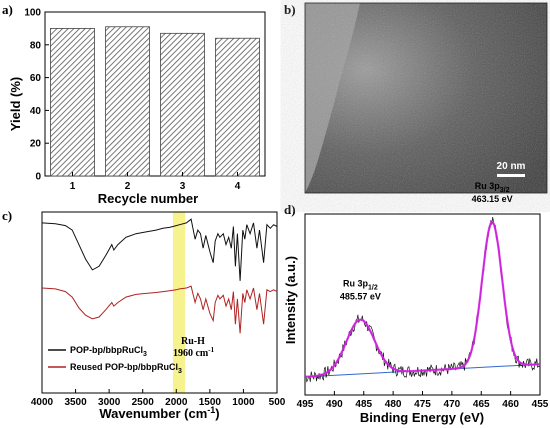 The width and height of the screenshot is (550, 428). I want to click on panel-a-xlabel: Recycle number, so click(148, 198).